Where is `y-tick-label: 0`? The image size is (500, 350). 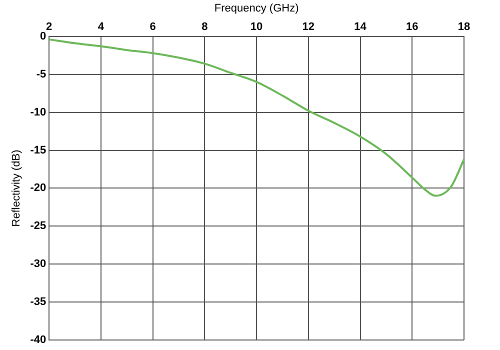
y-tick-label: 0 is located at coordinates (43, 36).